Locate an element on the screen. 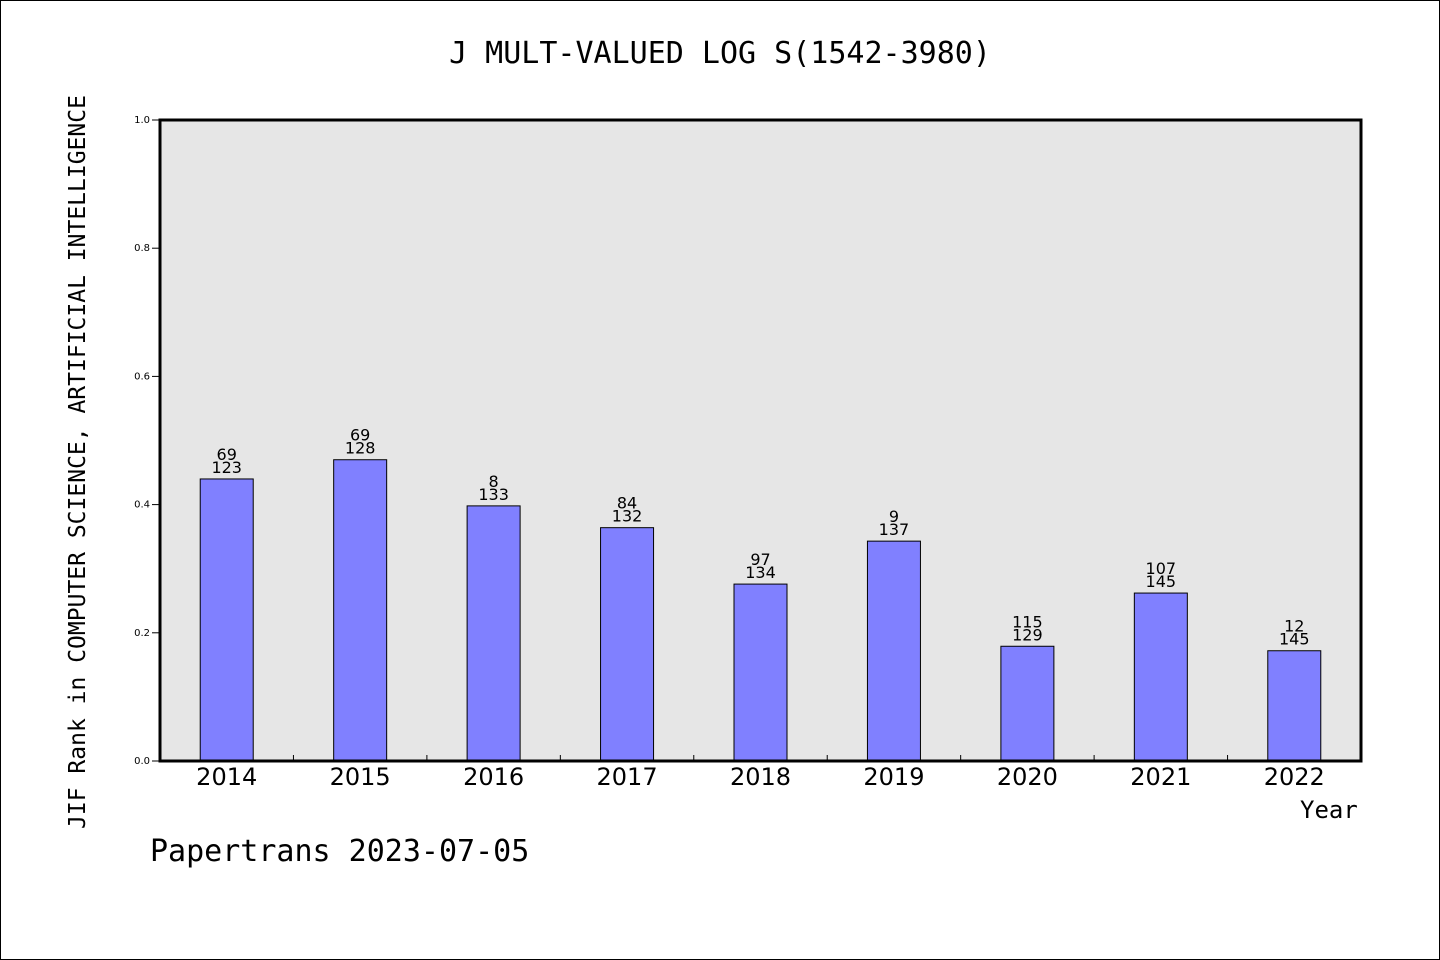 This screenshot has width=1440, height=960. x-tick-label: 2016 is located at coordinates (493, 777).